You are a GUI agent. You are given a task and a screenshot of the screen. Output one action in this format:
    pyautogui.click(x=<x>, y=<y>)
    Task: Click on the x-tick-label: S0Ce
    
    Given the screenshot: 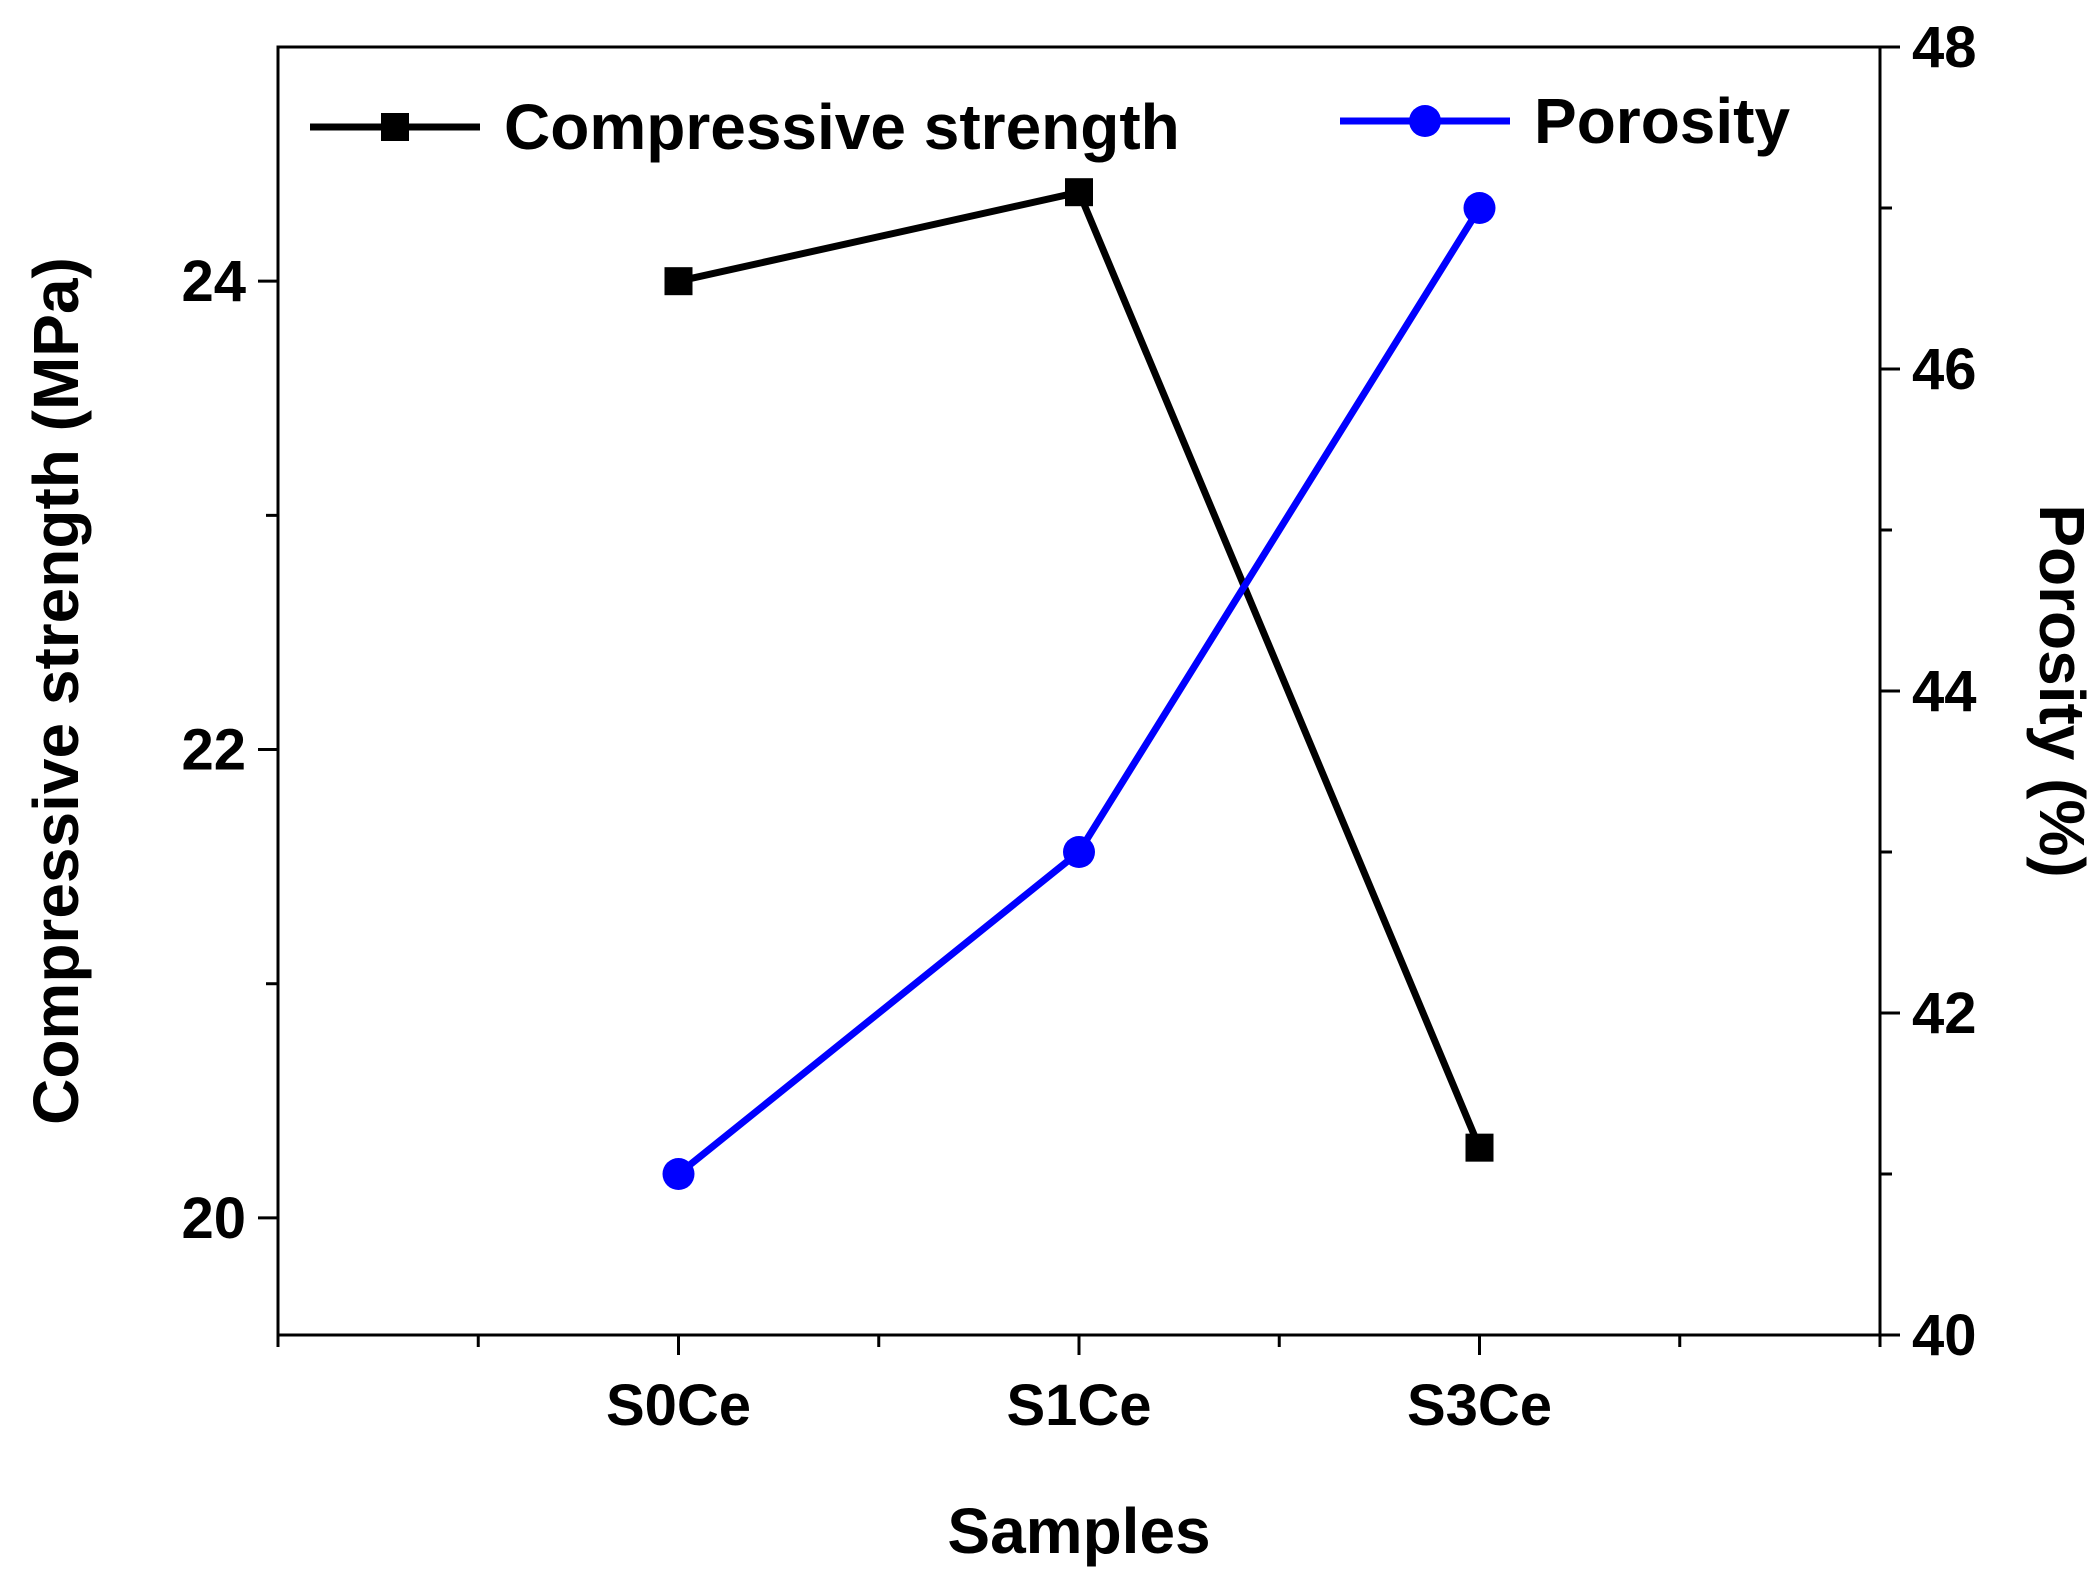 What is the action you would take?
    pyautogui.click(x=678, y=1405)
    